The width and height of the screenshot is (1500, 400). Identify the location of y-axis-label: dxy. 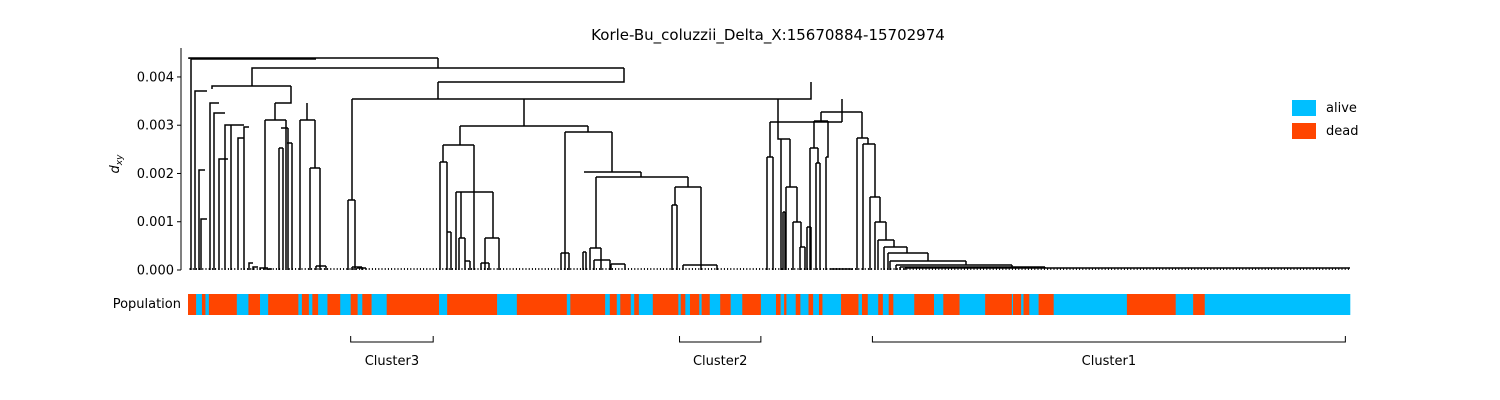
(116, 164).